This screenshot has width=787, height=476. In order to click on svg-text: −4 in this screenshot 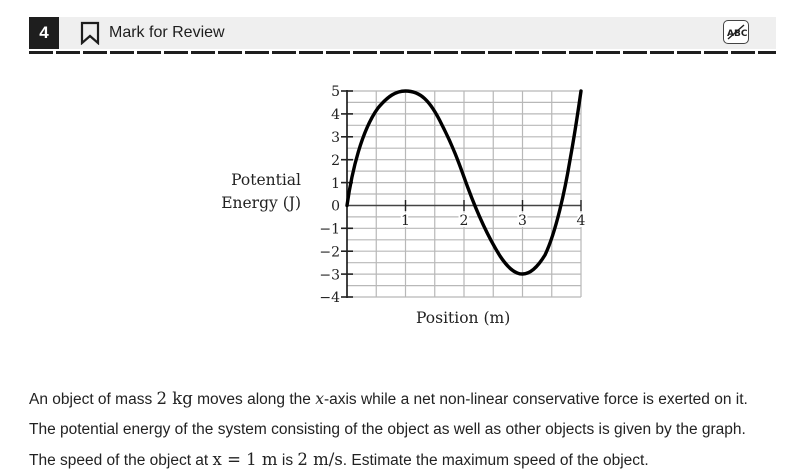, I will do `click(329, 298)`.